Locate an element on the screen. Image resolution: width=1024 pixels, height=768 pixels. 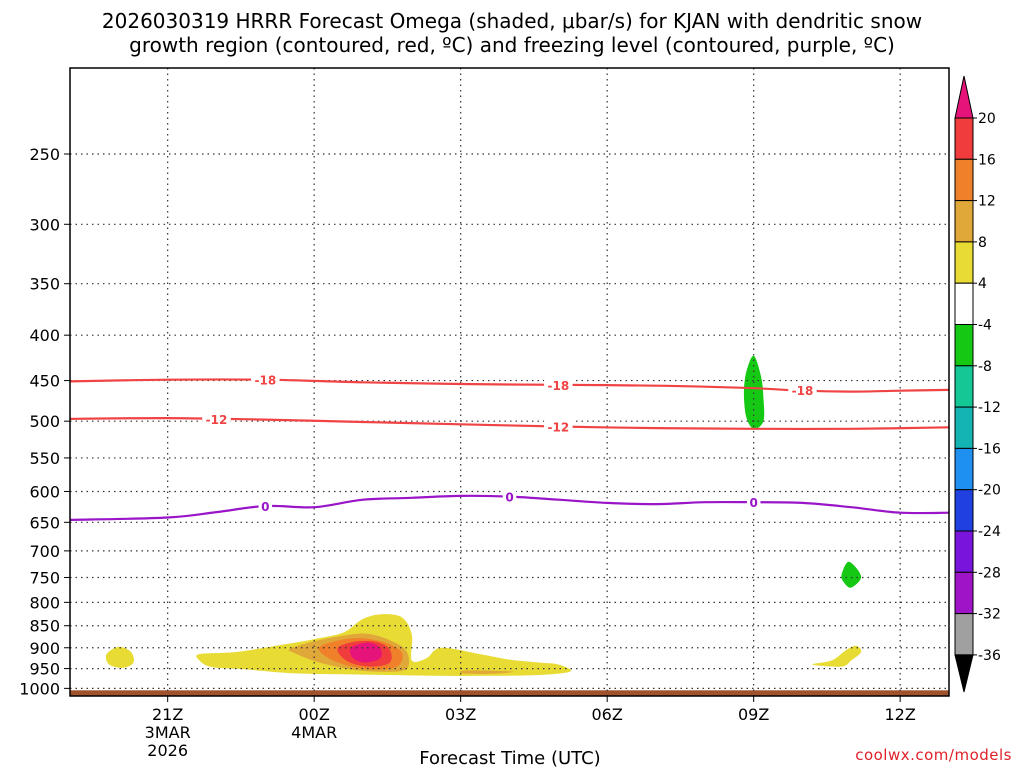
omega-4-8-small is located at coordinates (487, 672).